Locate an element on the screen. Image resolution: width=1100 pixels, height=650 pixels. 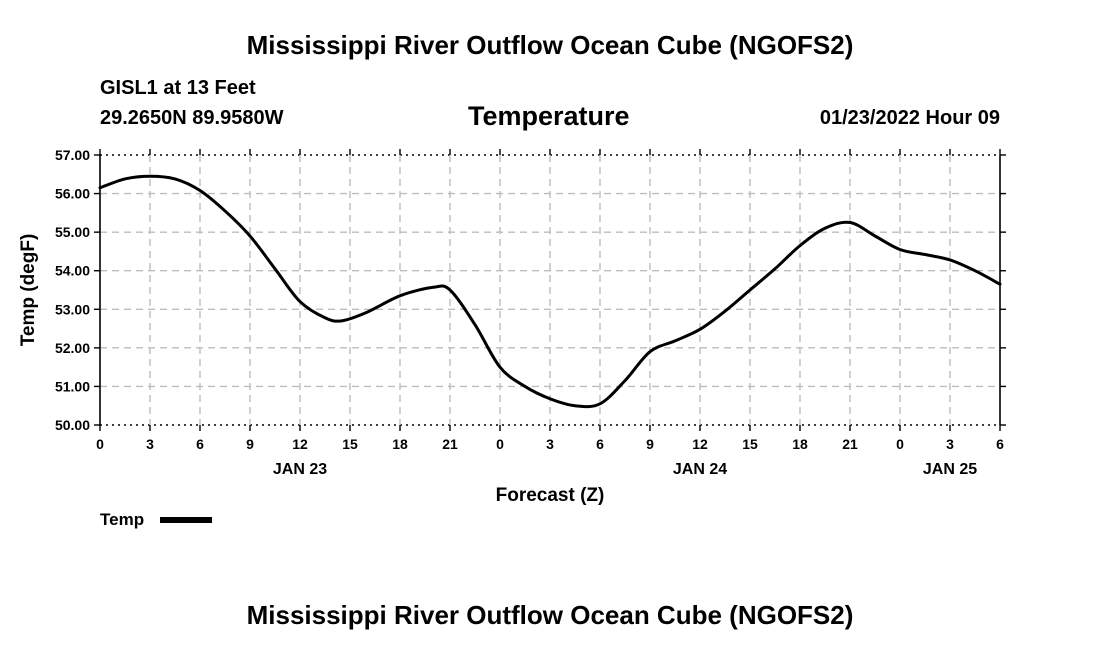
x-date-label: JAN 24 is located at coordinates (700, 469).